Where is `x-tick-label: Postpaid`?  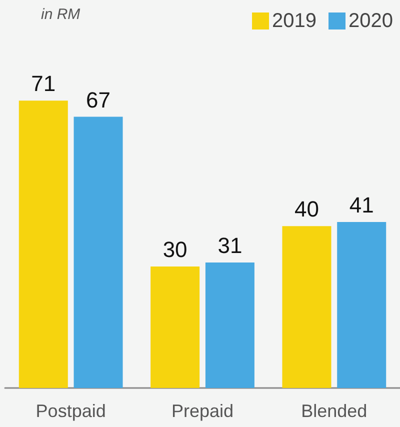 x-tick-label: Postpaid is located at coordinates (71, 411).